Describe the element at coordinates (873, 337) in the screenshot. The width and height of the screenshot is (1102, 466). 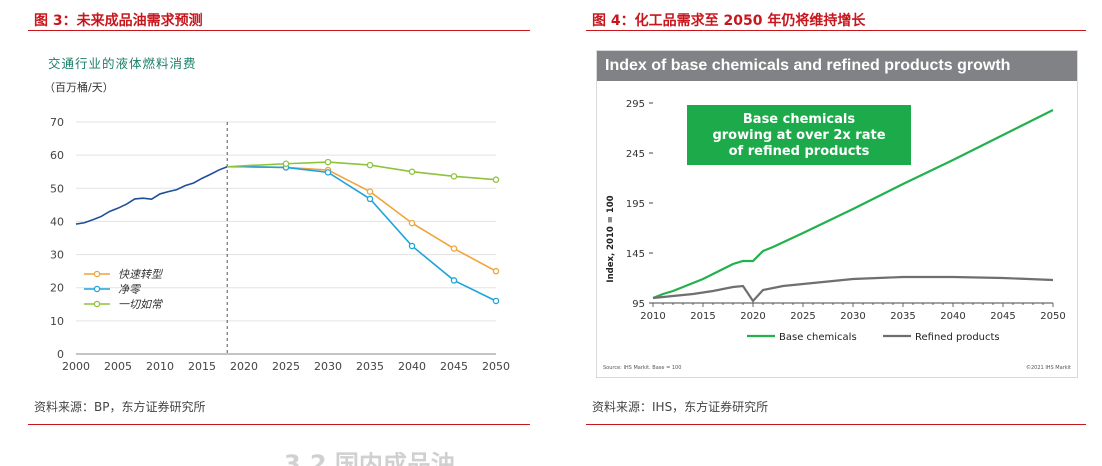
I see `legend: Base chemicals Refined products` at that location.